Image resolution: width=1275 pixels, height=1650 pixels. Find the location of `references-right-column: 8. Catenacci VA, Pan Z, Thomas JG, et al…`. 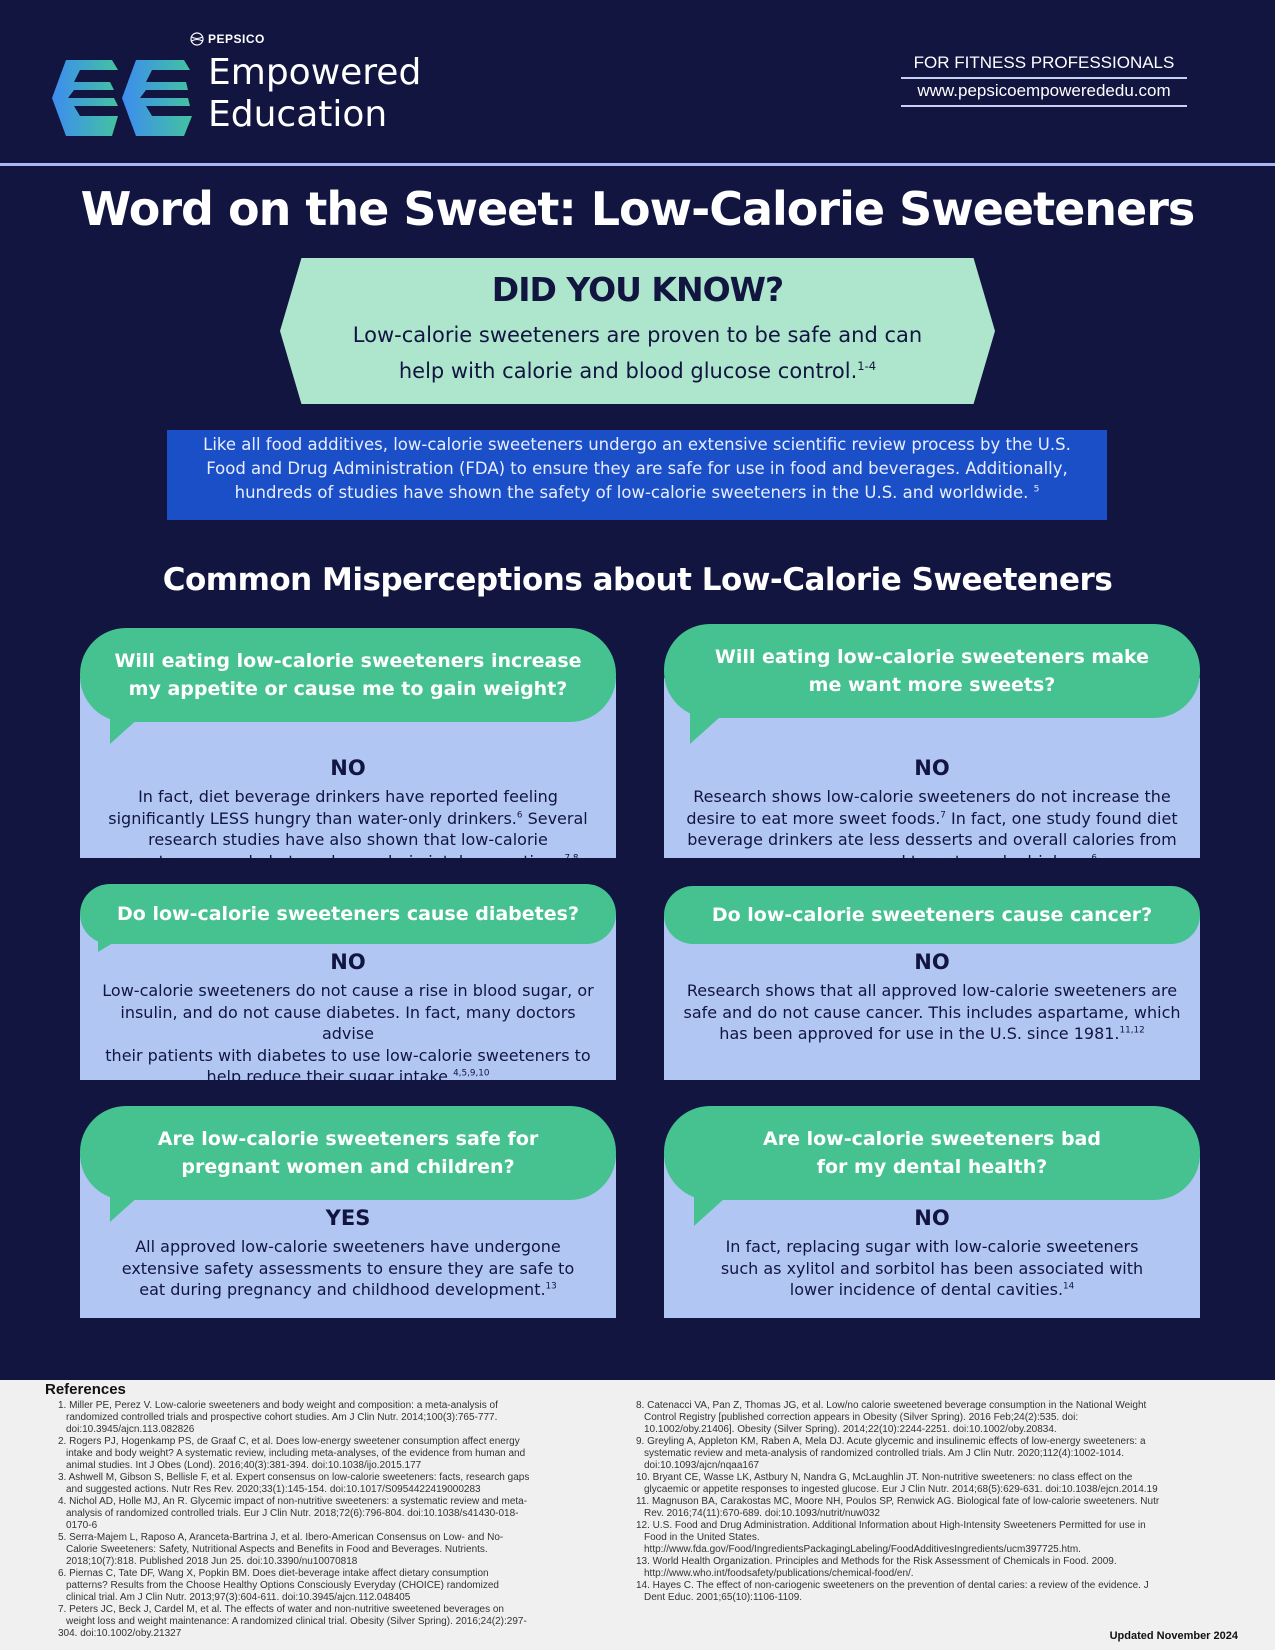

references-right-column: 8. Catenacci VA, Pan Z, Thomas JG, et al… is located at coordinates (940, 1502).